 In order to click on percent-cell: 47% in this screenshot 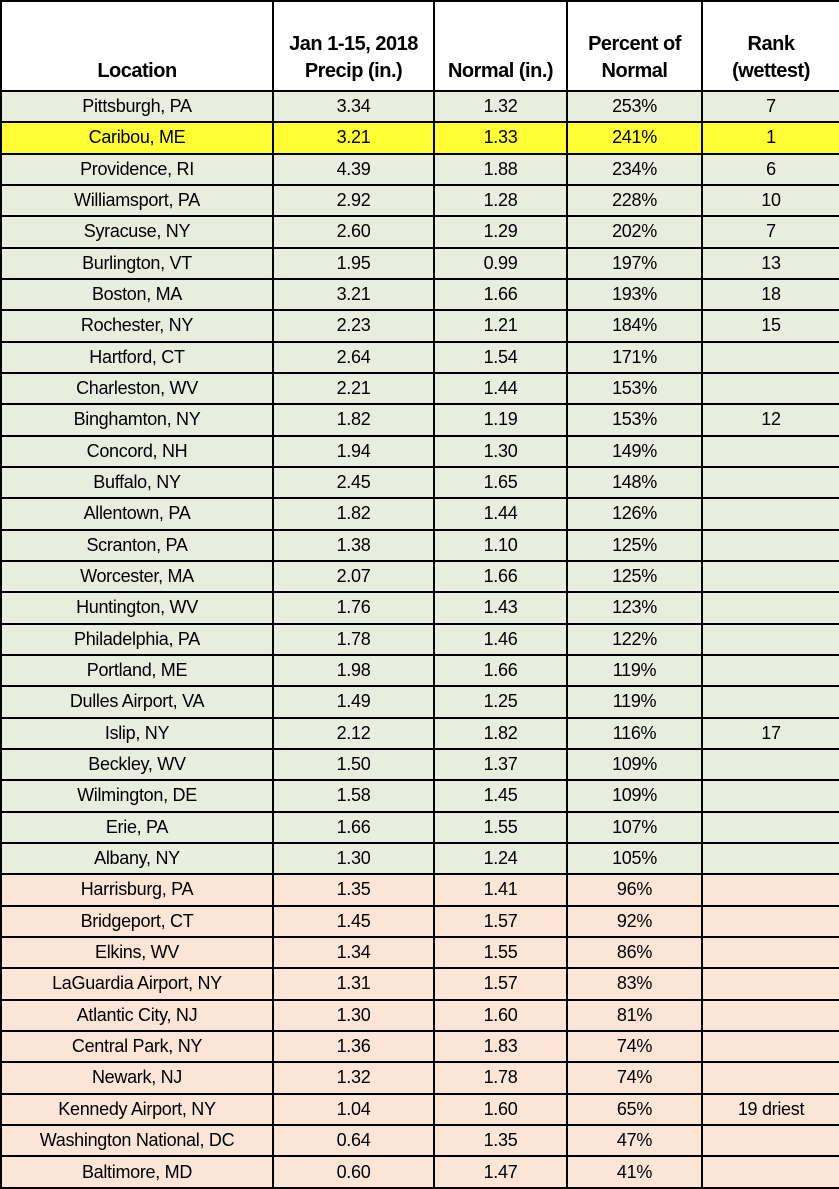, I will do `click(634, 1140)`.